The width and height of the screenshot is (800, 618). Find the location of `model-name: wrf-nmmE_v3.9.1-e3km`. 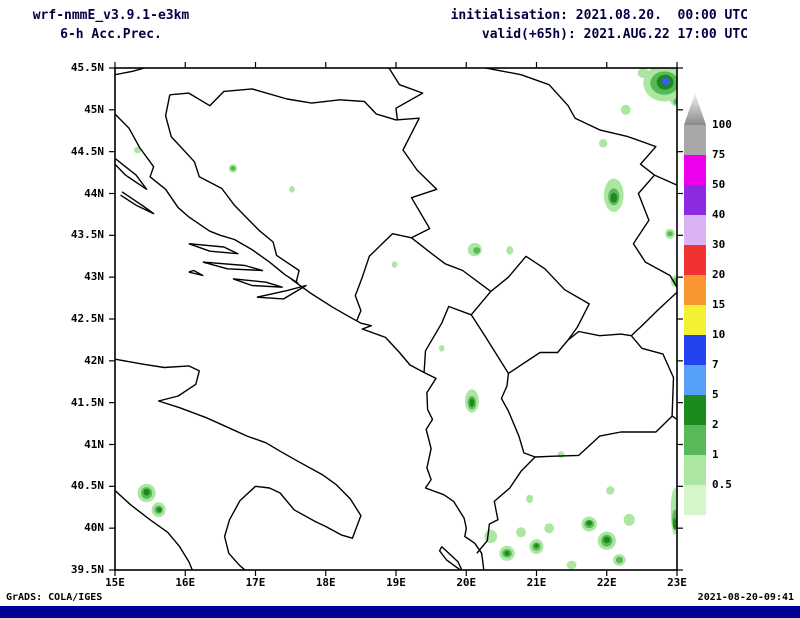

model-name: wrf-nmmE_v3.9.1-e3km is located at coordinates (111, 15).